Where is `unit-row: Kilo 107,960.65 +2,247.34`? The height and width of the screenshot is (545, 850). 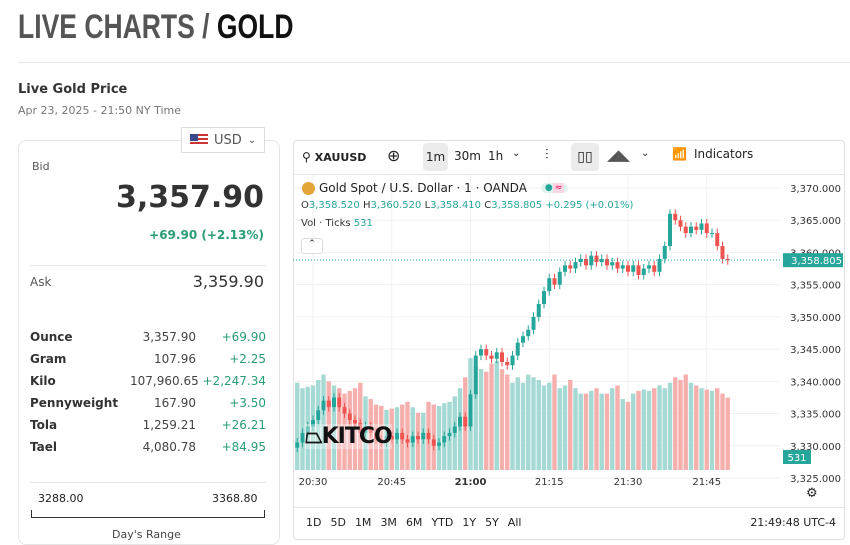
unit-row: Kilo 107,960.65 +2,247.34 is located at coordinates (148, 381).